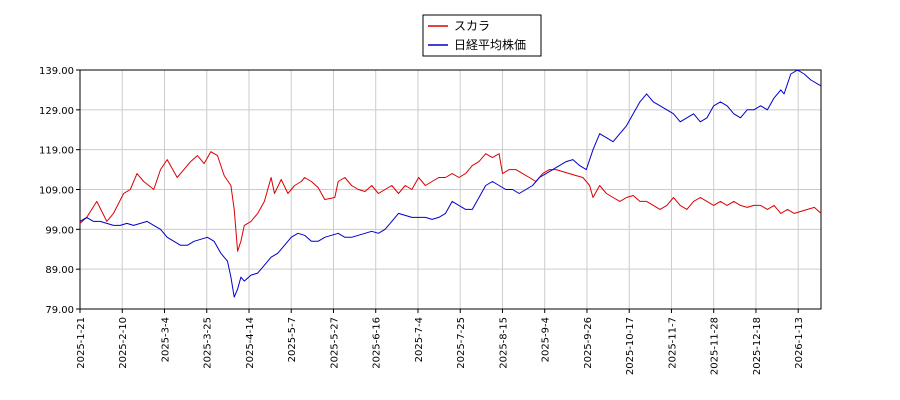 The height and width of the screenshot is (400, 900). What do you see at coordinates (419, 339) in the screenshot?
I see `x-tick-label: 2025-7-4` at bounding box center [419, 339].